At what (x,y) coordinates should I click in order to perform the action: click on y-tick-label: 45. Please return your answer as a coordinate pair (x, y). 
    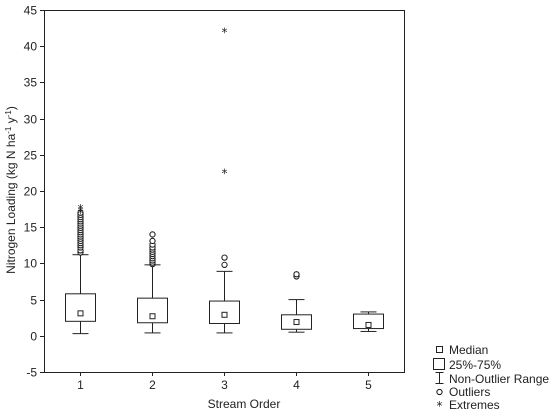
    Looking at the image, I should click on (31, 11).